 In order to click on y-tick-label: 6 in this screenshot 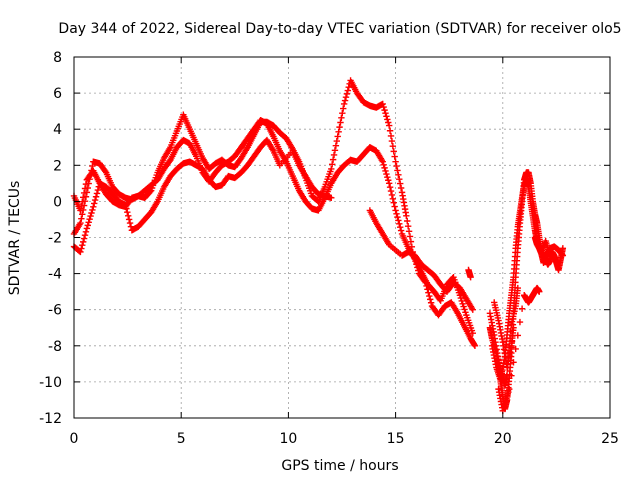, I will do `click(57, 94)`.